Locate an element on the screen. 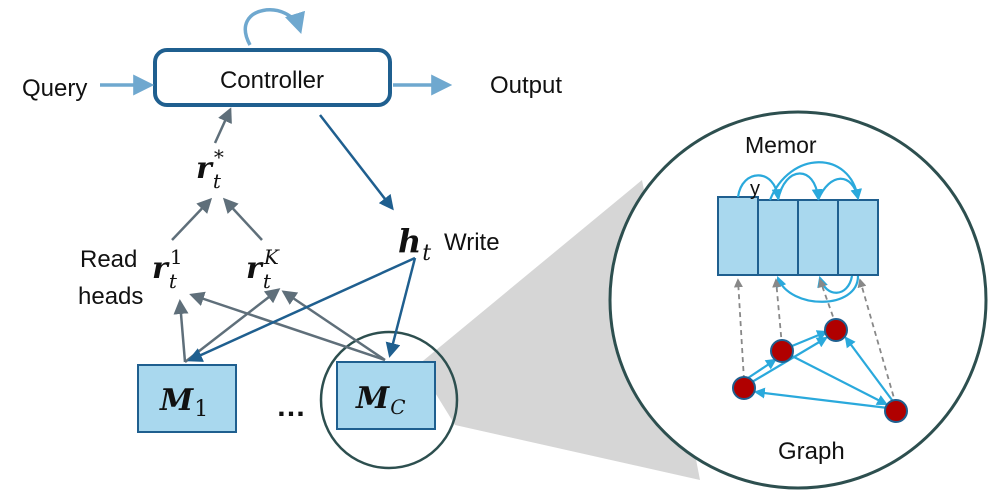 This screenshot has width=988, height=493. controller-self-loop-arrow is located at coordinates (274, 27).